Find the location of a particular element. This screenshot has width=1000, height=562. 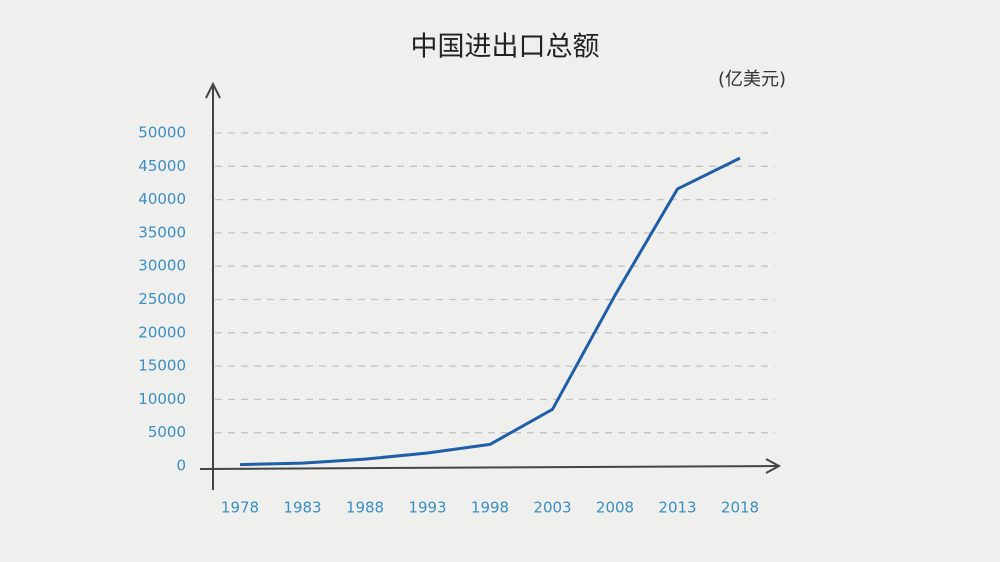

y-tick-label: 50000 is located at coordinates (162, 133).